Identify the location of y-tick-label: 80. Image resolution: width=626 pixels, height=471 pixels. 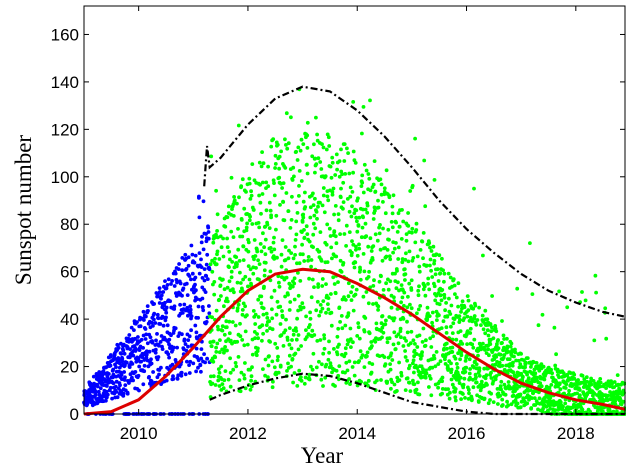
(69, 224).